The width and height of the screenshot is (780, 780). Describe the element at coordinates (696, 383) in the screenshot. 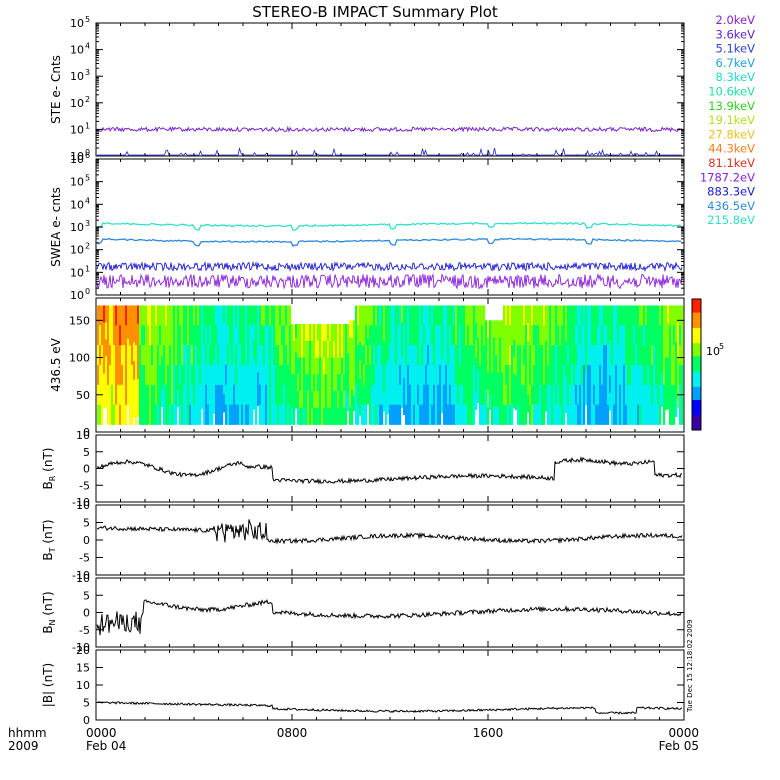

I see `colorbar-segment` at that location.